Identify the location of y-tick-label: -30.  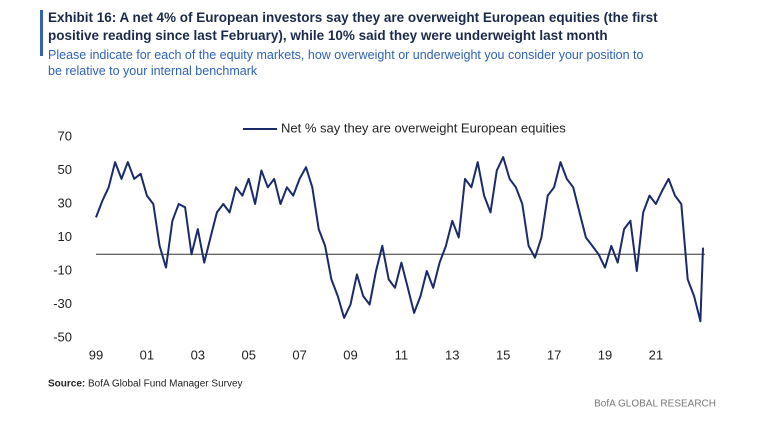
(62, 303).